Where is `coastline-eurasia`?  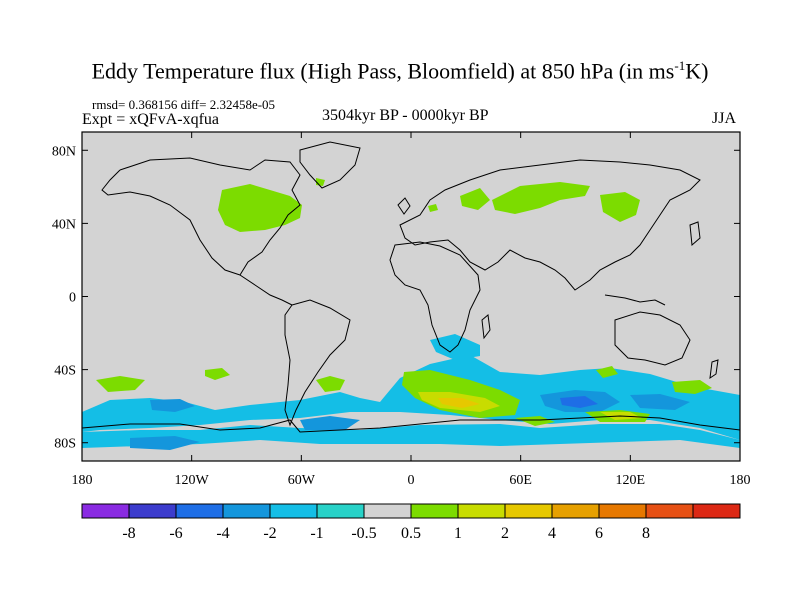
coastline-eurasia is located at coordinates (550, 225).